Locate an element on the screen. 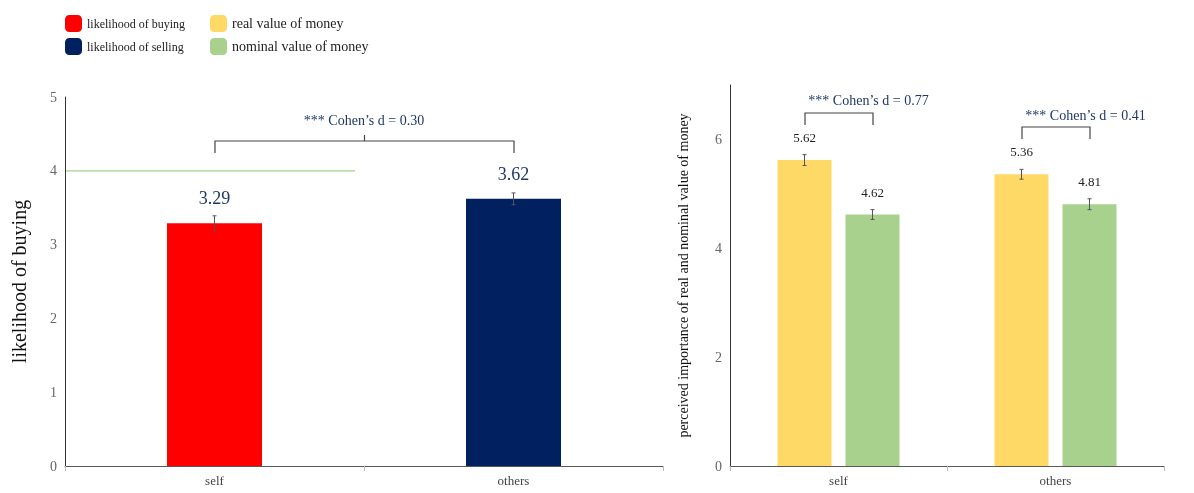 The width and height of the screenshot is (1194, 493). y-tick-label: 1 is located at coordinates (53, 392).